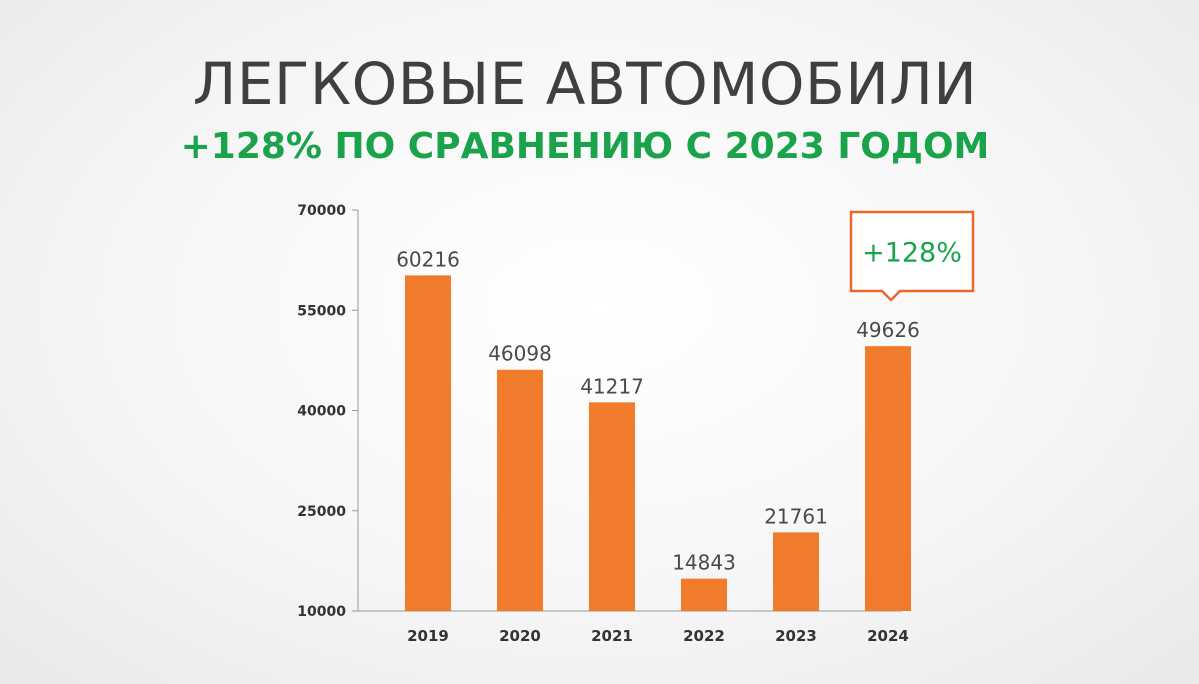 The height and width of the screenshot is (684, 1199). I want to click on x-axis: 2019 2020 2021 2022 2023 2024, so click(633, 627).